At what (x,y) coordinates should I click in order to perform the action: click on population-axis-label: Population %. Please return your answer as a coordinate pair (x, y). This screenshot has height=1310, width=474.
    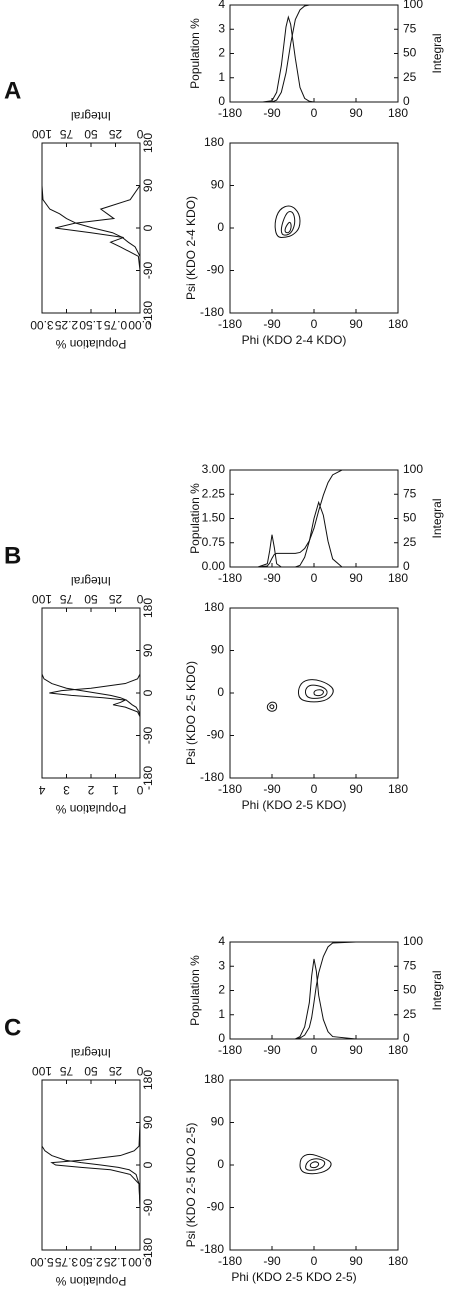
    Looking at the image, I should click on (90, 1281).